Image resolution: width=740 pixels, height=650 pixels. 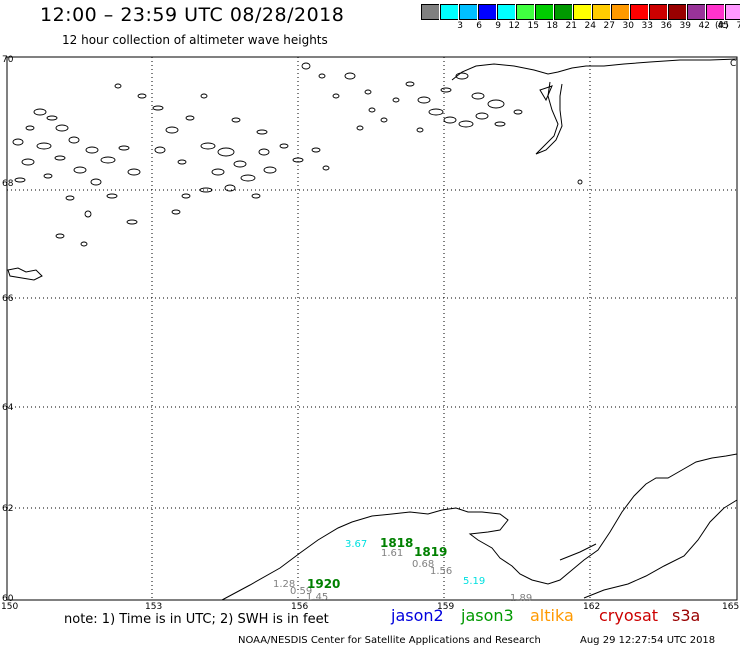 I want to click on scale-label: 42, so click(x=704, y=26).